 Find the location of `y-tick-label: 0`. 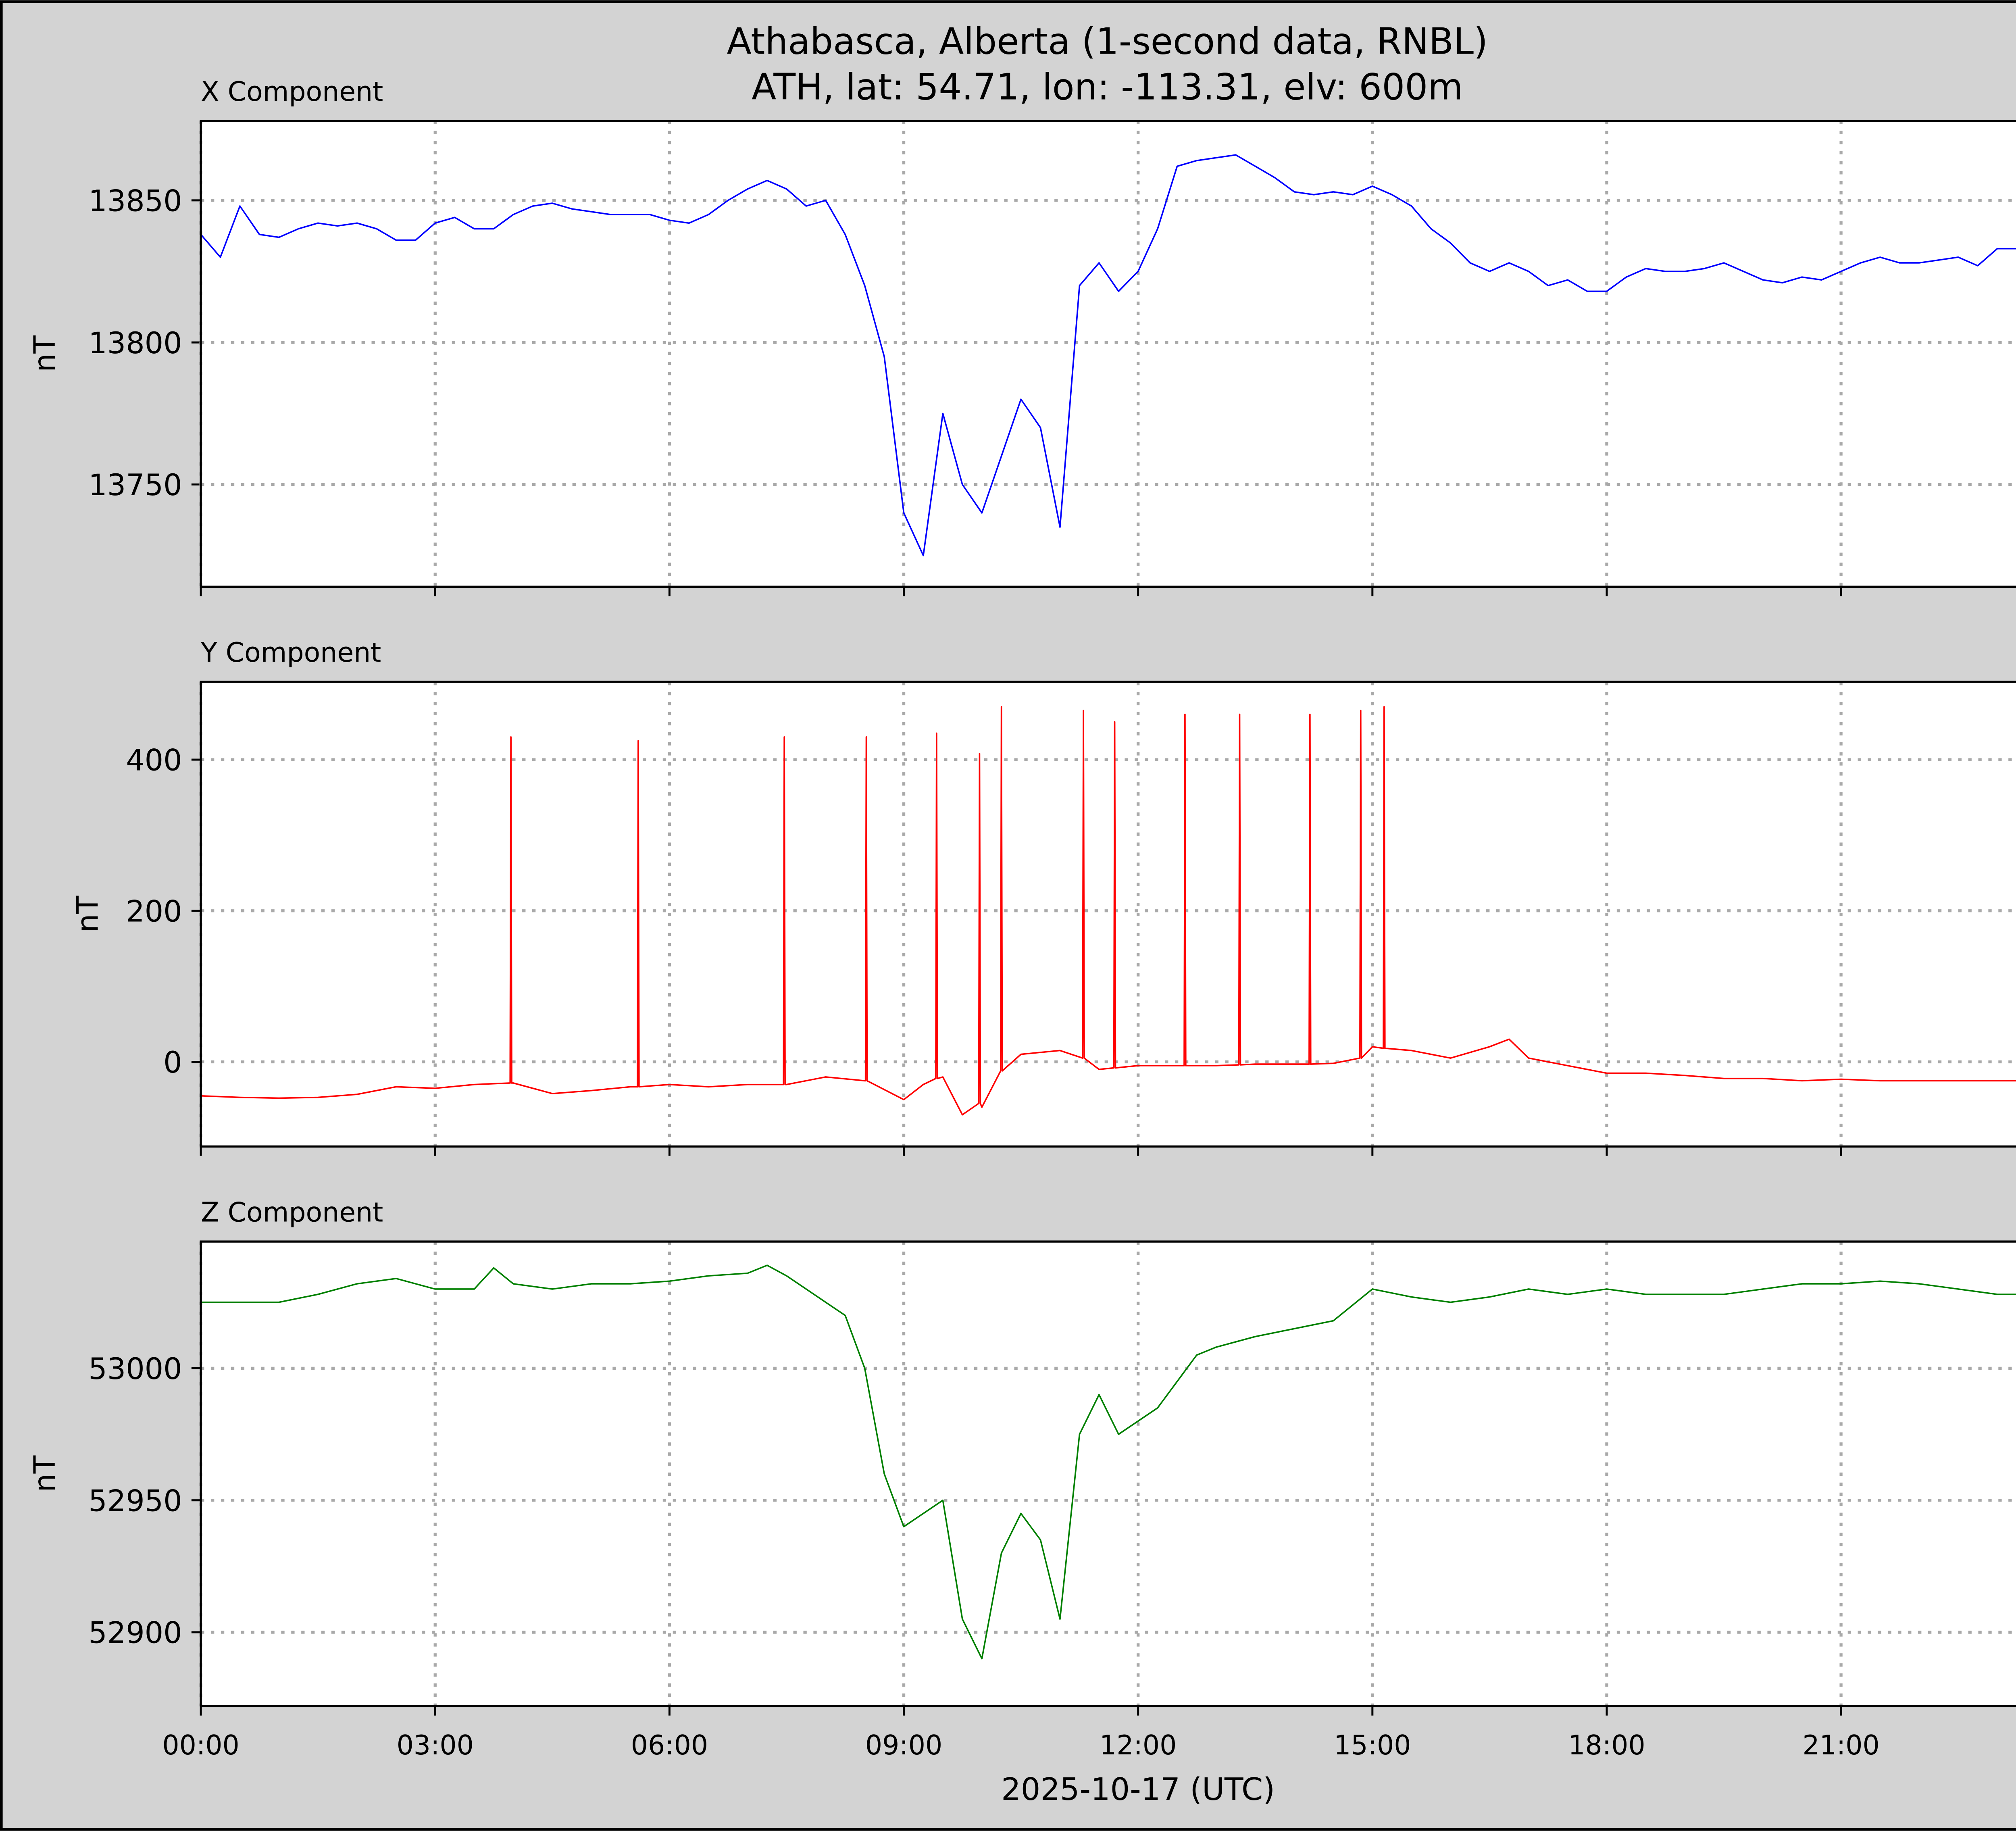

y-tick-label: 0 is located at coordinates (172, 1063).